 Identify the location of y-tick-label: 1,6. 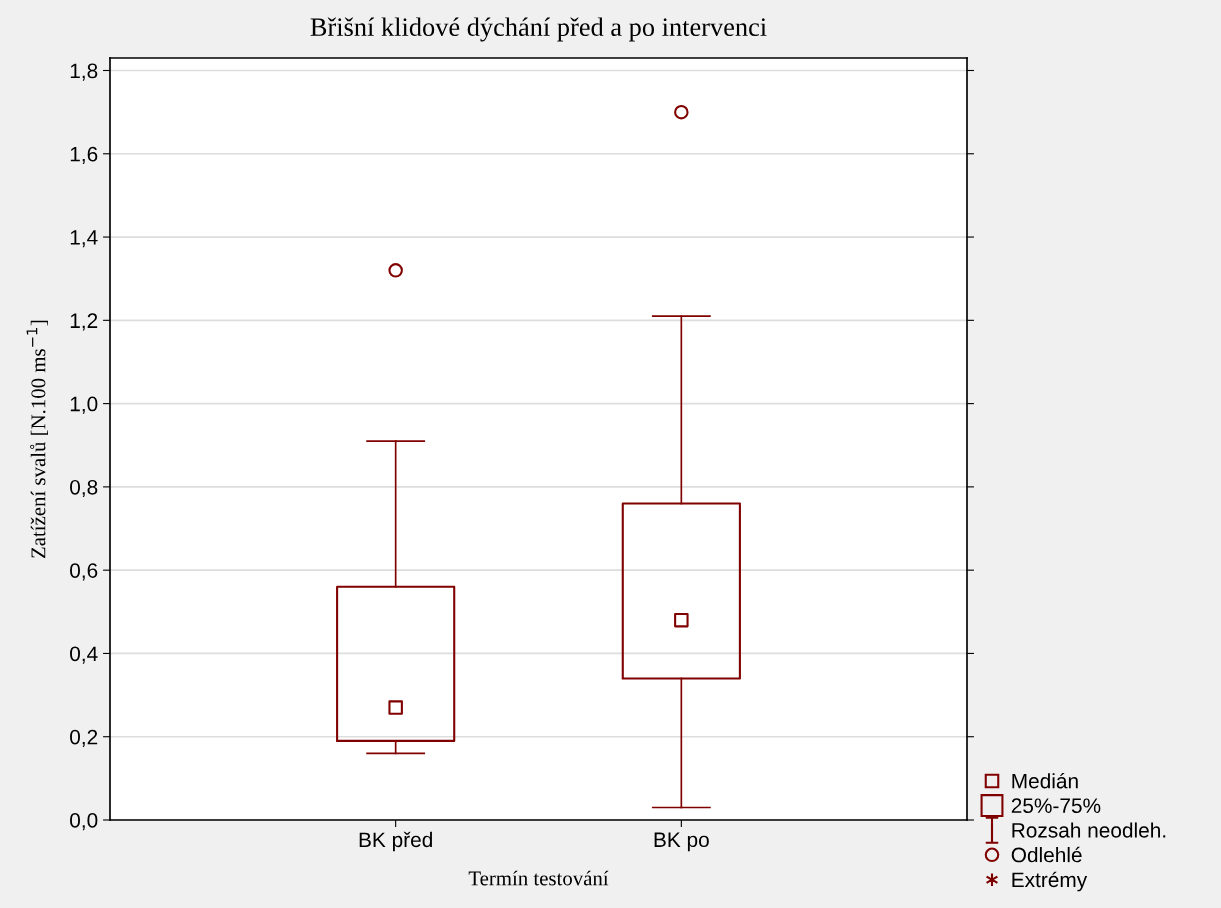
(84, 155).